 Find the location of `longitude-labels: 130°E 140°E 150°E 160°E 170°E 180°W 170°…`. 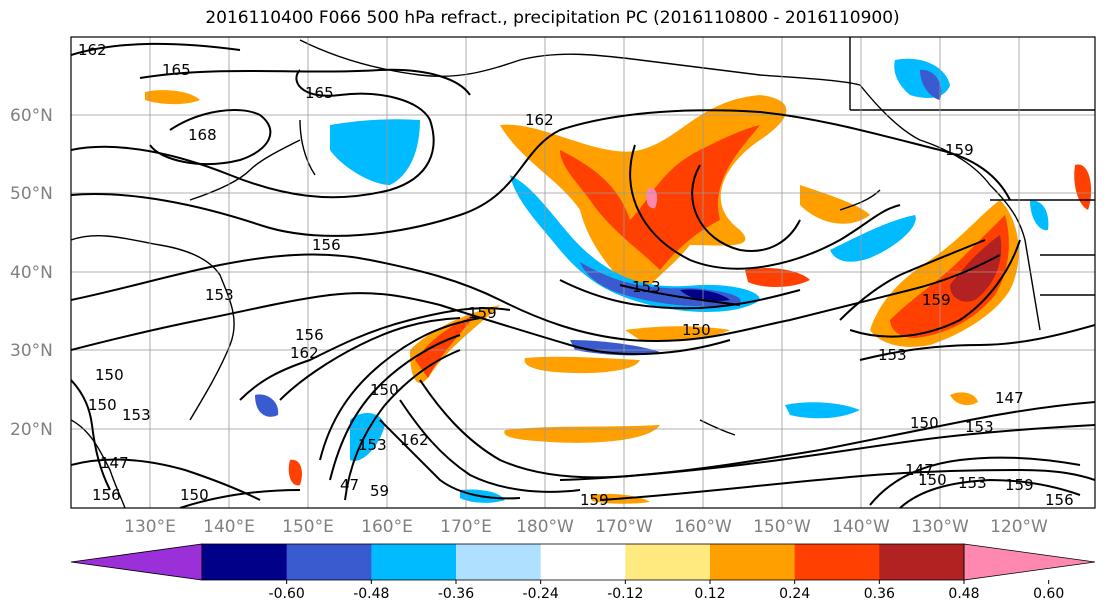

longitude-labels: 130°E 140°E 150°E 160°E 170°E 180°W 170°… is located at coordinates (586, 527).